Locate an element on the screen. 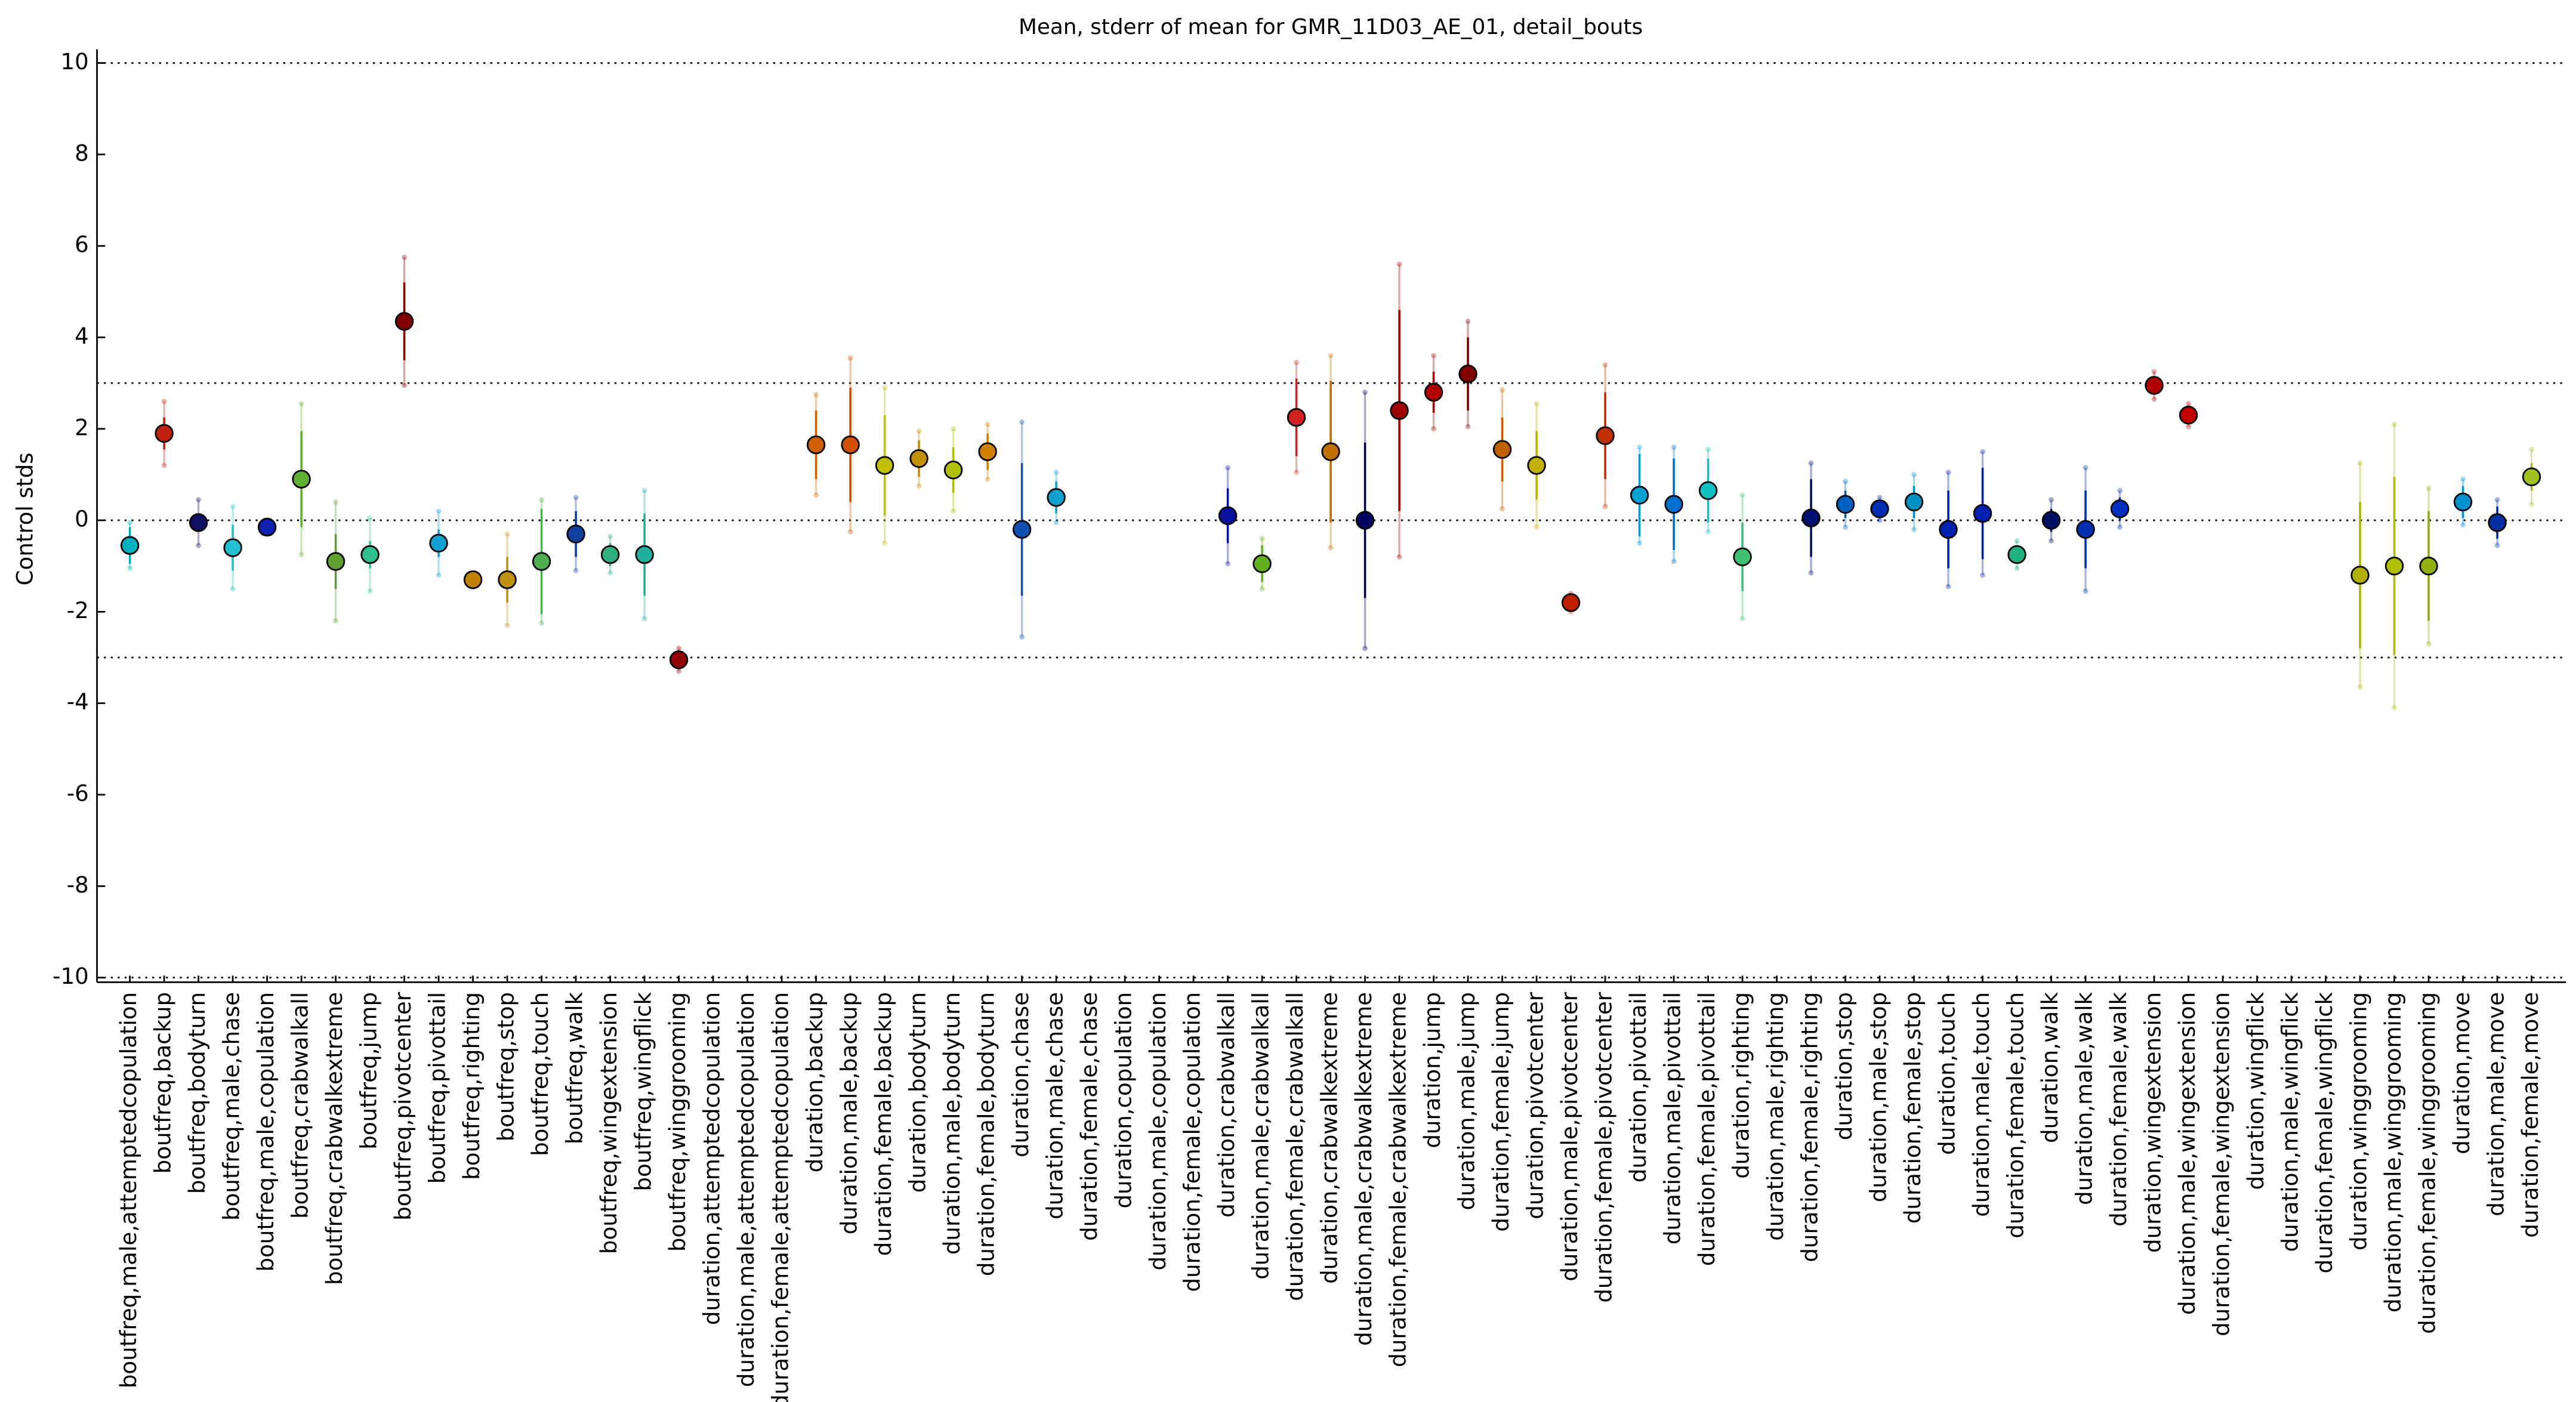  x-tick-label: boutfreq,male,copulation is located at coordinates (266, 1132).